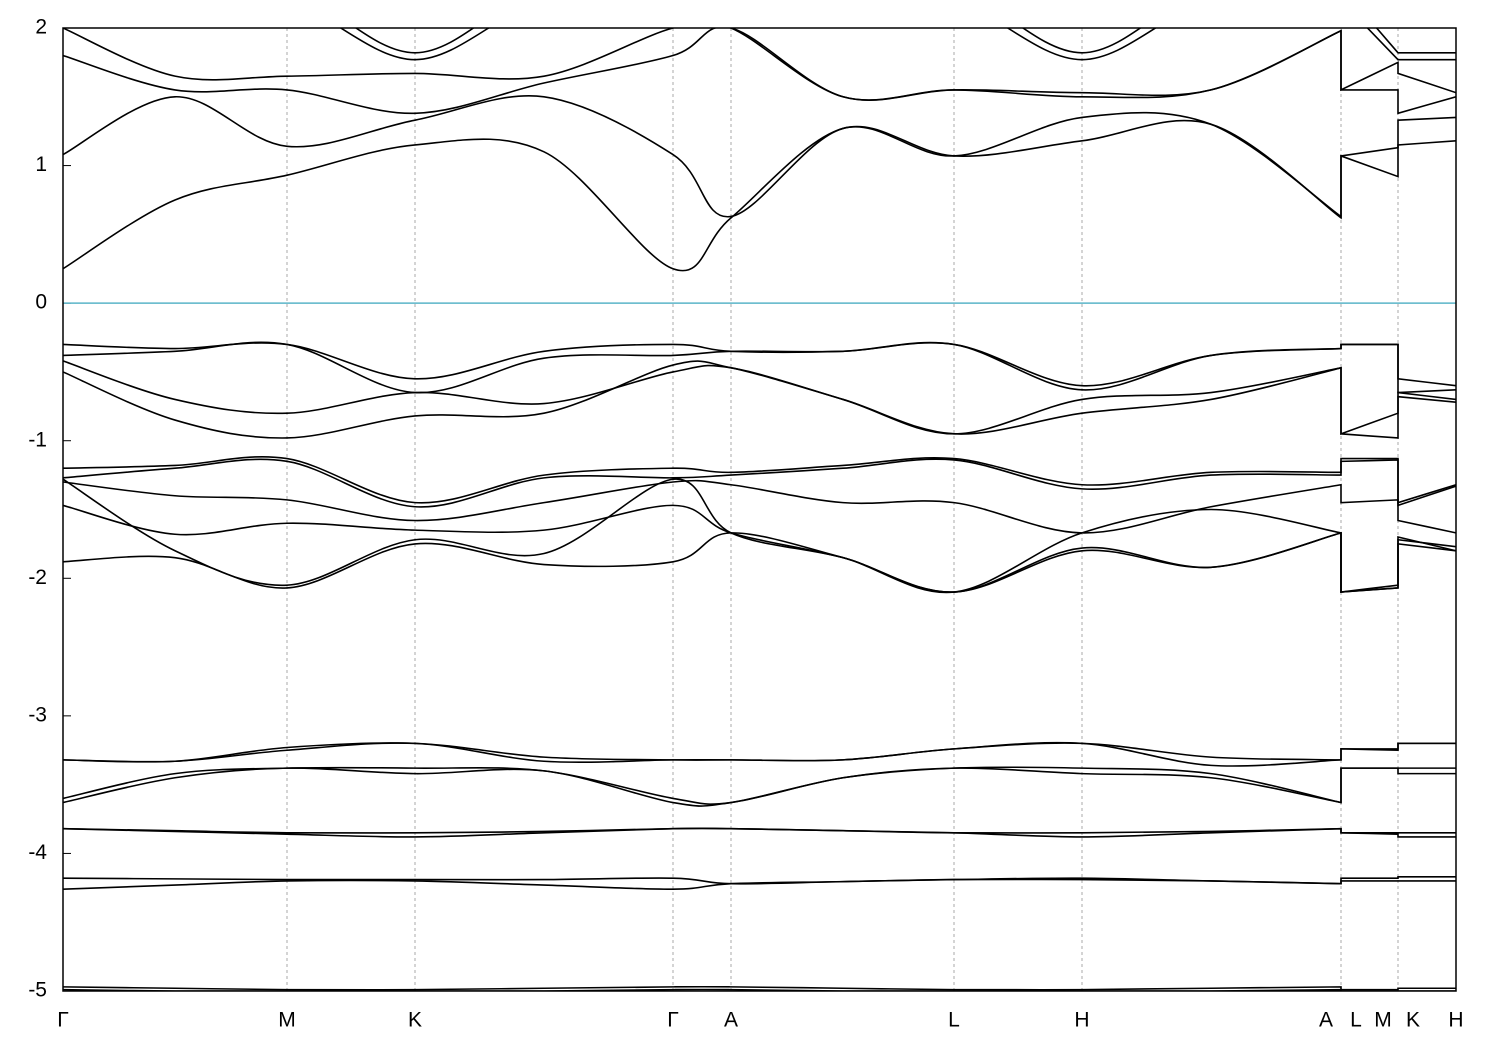 The image size is (1500, 1050). I want to click on y-tick-label: -4, so click(37, 852).